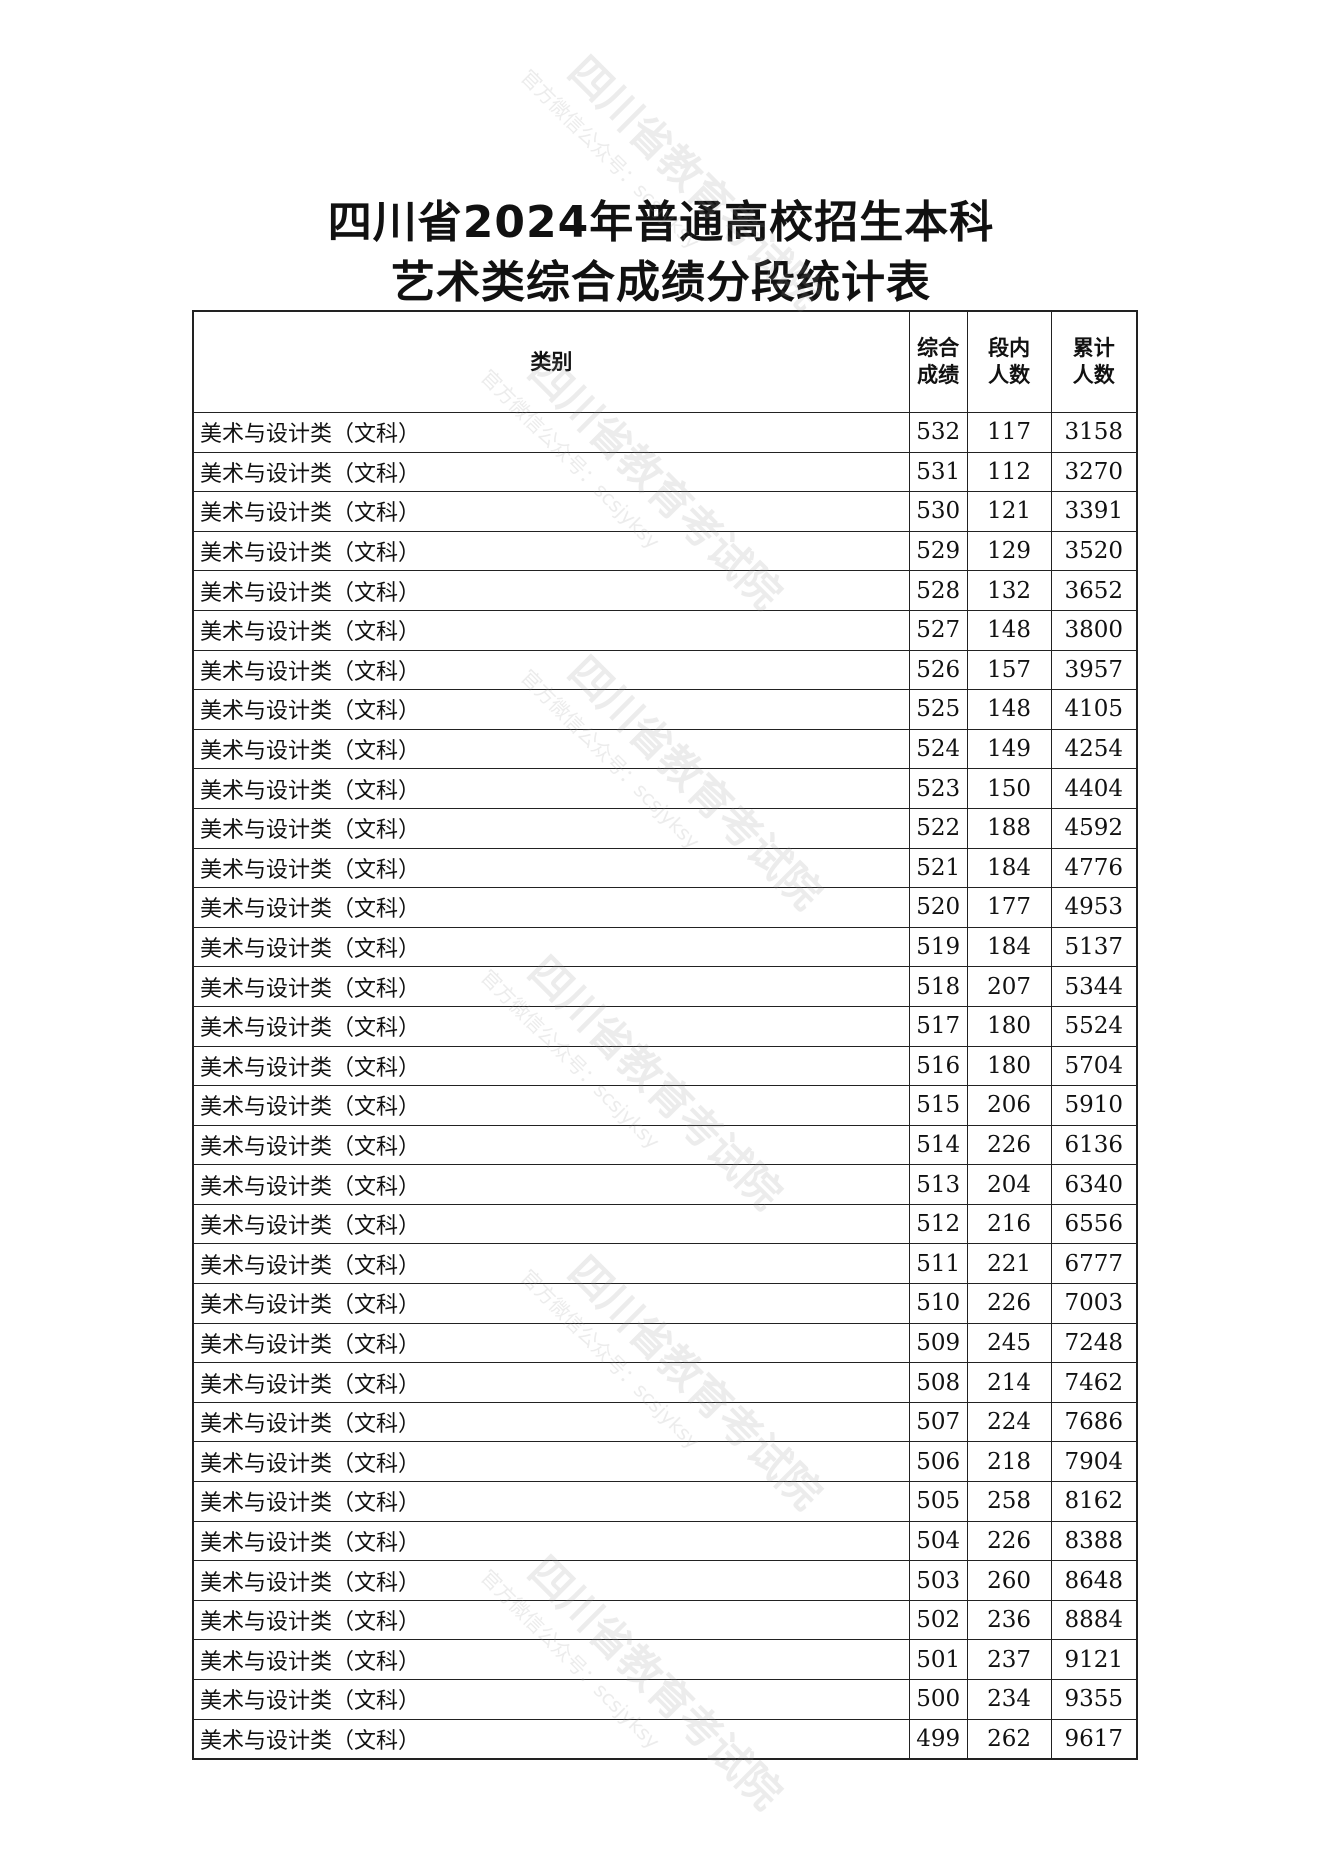 This screenshot has height=1871, width=1322. Describe the element at coordinates (1094, 709) in the screenshot. I see `cumulative-cell: 4105` at that location.